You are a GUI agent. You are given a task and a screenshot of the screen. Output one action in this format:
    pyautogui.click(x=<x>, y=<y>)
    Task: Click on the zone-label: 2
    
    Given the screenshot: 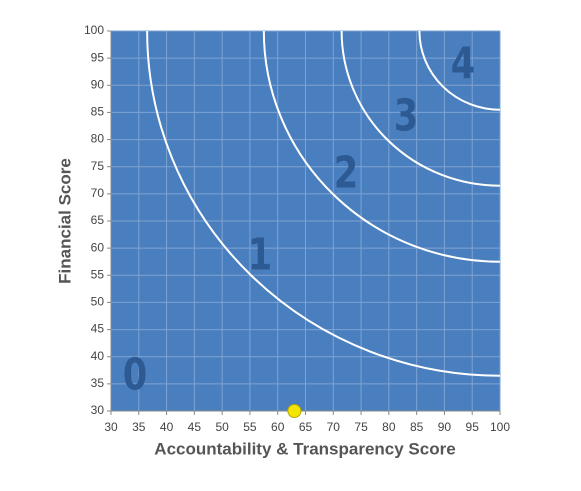 What is the action you would take?
    pyautogui.click(x=346, y=173)
    